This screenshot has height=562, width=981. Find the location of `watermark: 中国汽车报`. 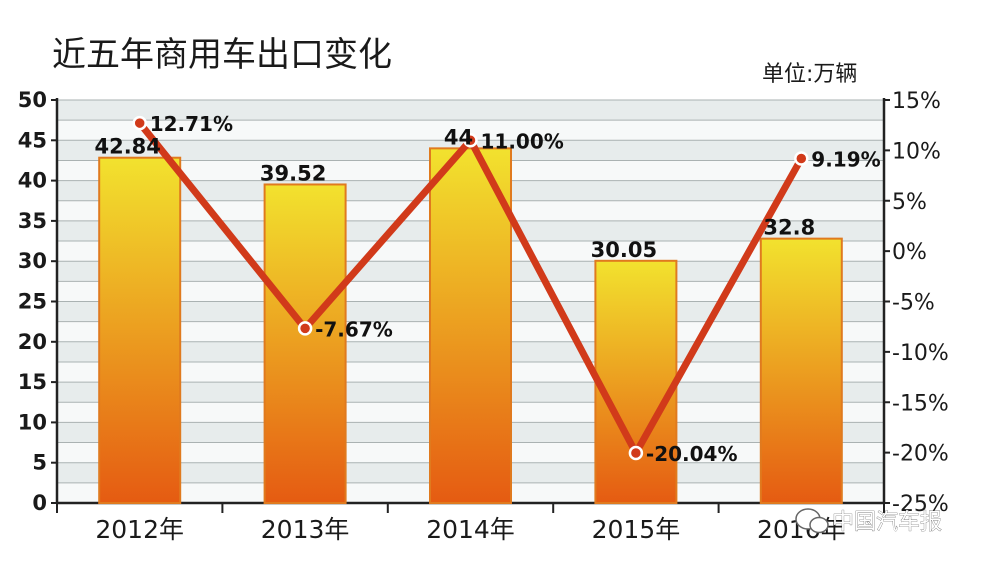

watermark: 中国汽车报 is located at coordinates (868, 521).